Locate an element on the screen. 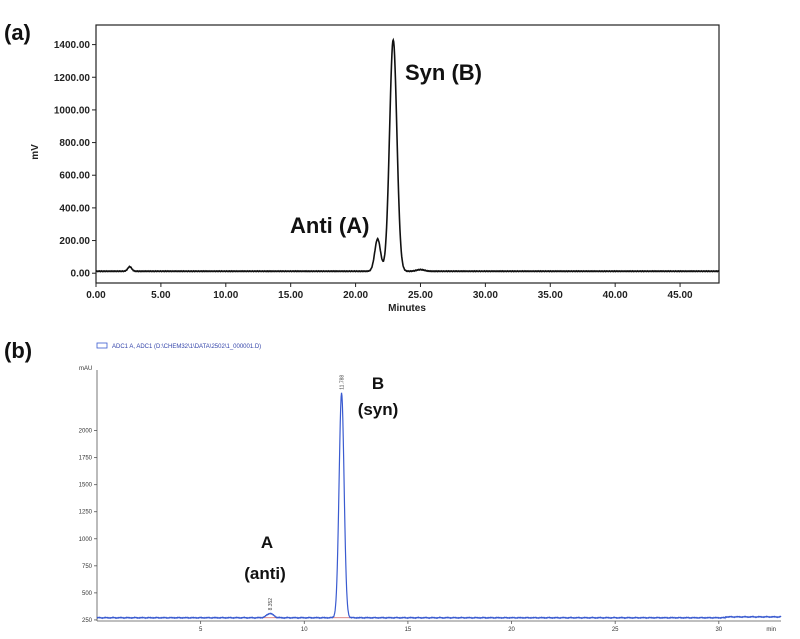 The height and width of the screenshot is (639, 800). chart-b-x-tick-label: 5 is located at coordinates (201, 630).